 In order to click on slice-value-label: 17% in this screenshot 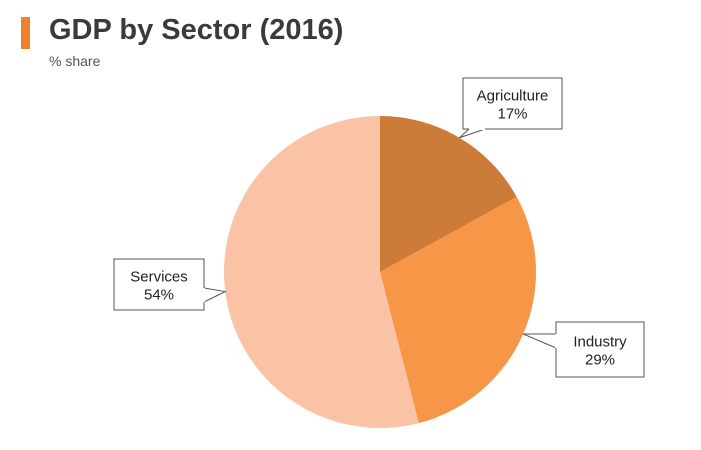, I will do `click(512, 114)`.